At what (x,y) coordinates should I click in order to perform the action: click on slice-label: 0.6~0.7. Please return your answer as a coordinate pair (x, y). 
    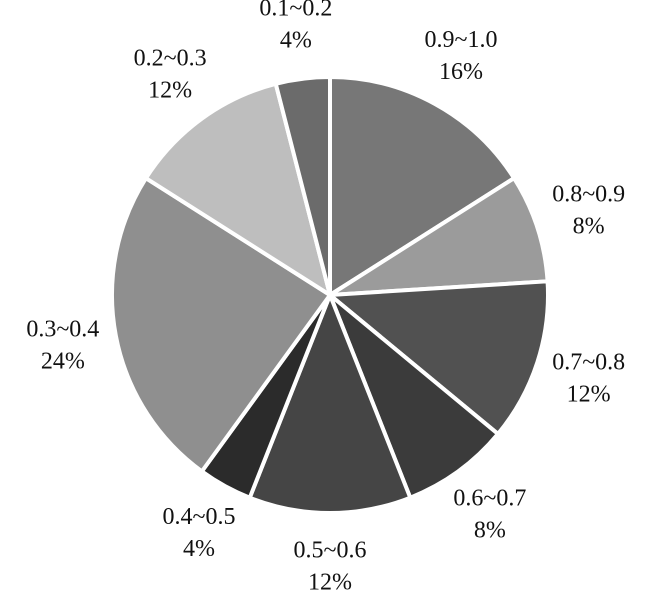
    Looking at the image, I should click on (489, 499).